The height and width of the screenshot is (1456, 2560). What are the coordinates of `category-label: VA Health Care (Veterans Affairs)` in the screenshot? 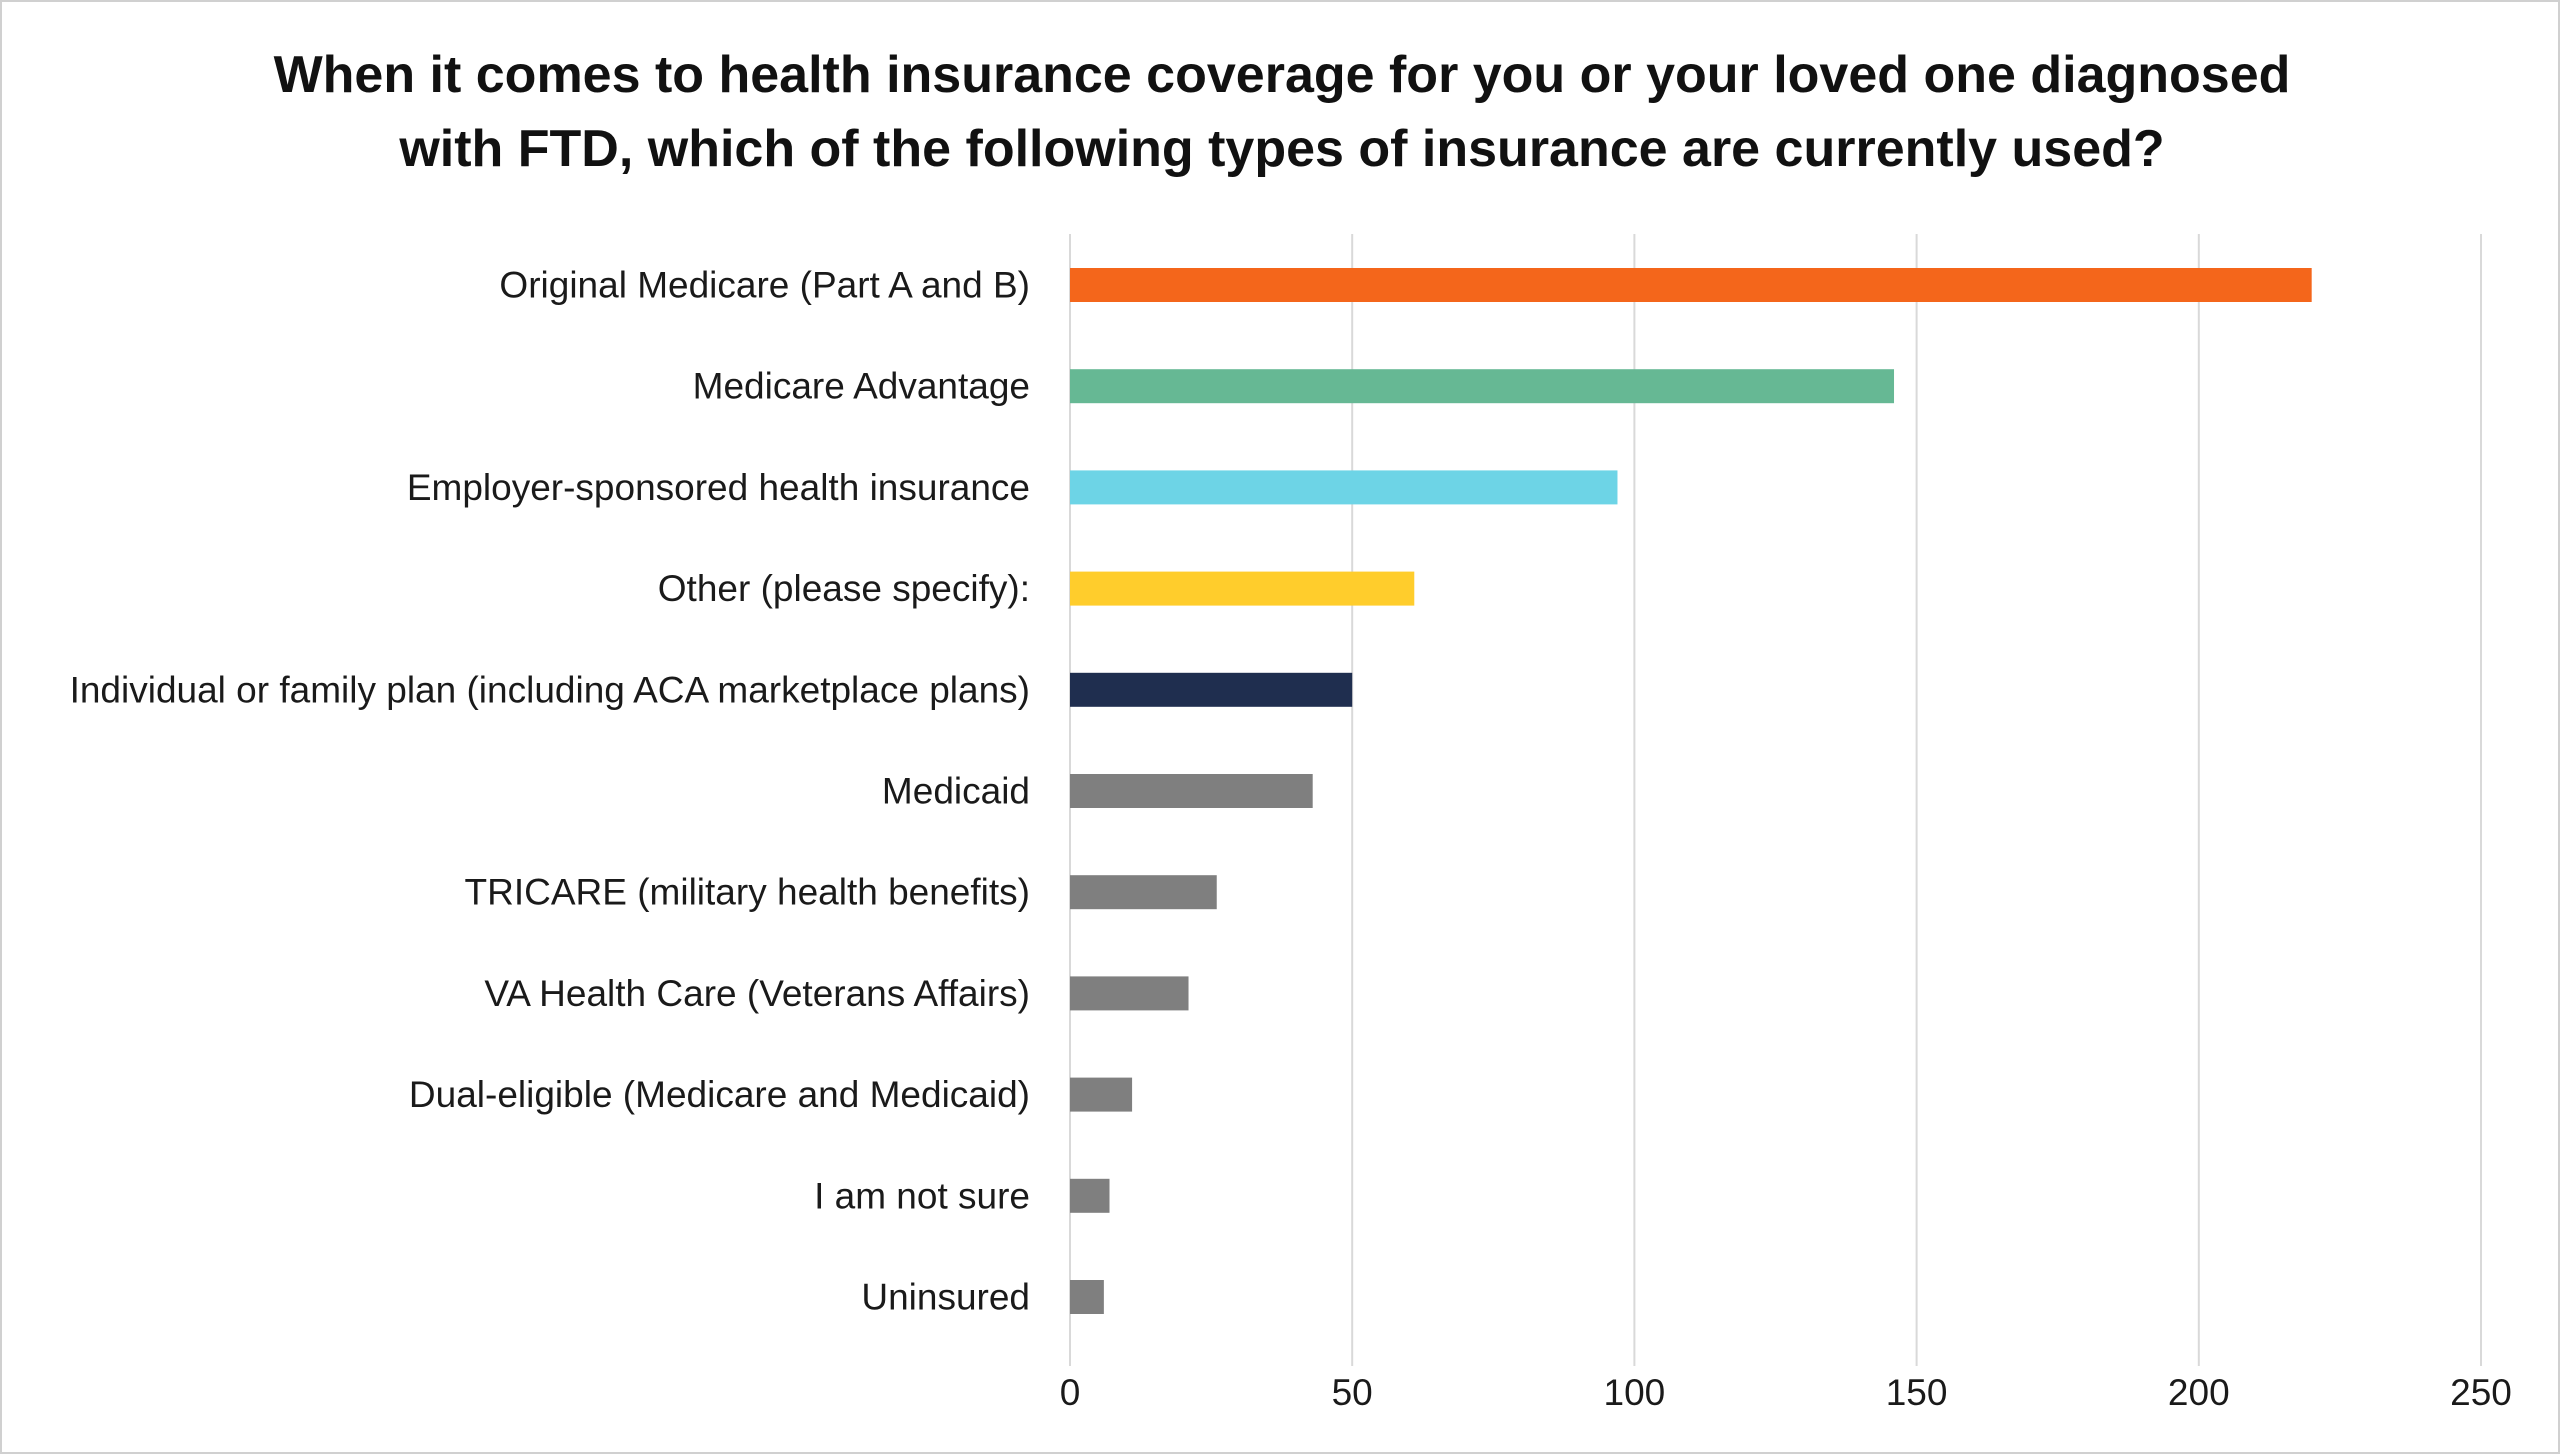 It's located at (757, 993).